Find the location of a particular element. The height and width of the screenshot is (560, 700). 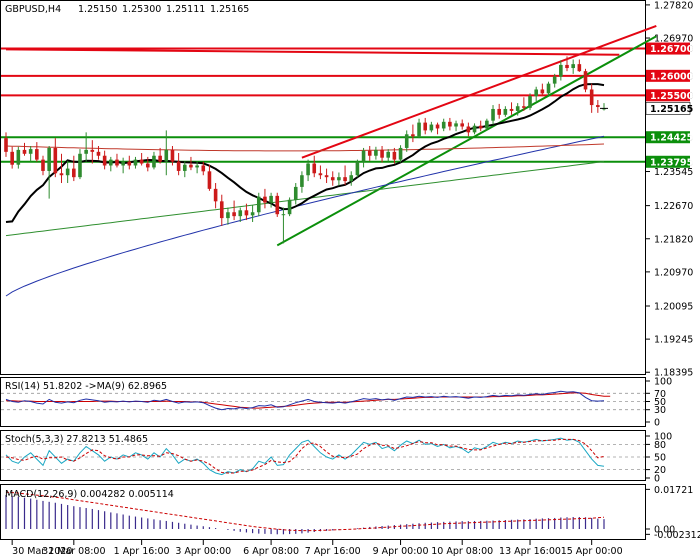

current-price-bg is located at coordinates (668, 108).